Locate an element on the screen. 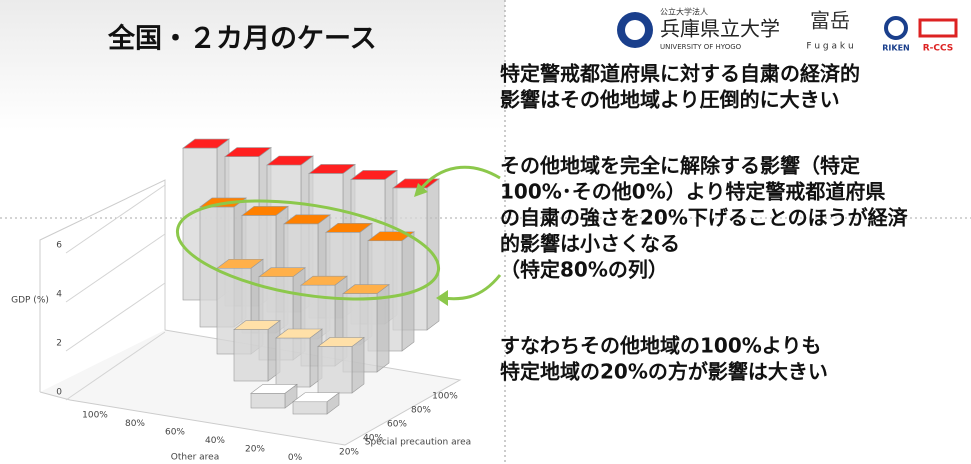 The width and height of the screenshot is (971, 464). axis-wall is located at coordinates (102, 285).